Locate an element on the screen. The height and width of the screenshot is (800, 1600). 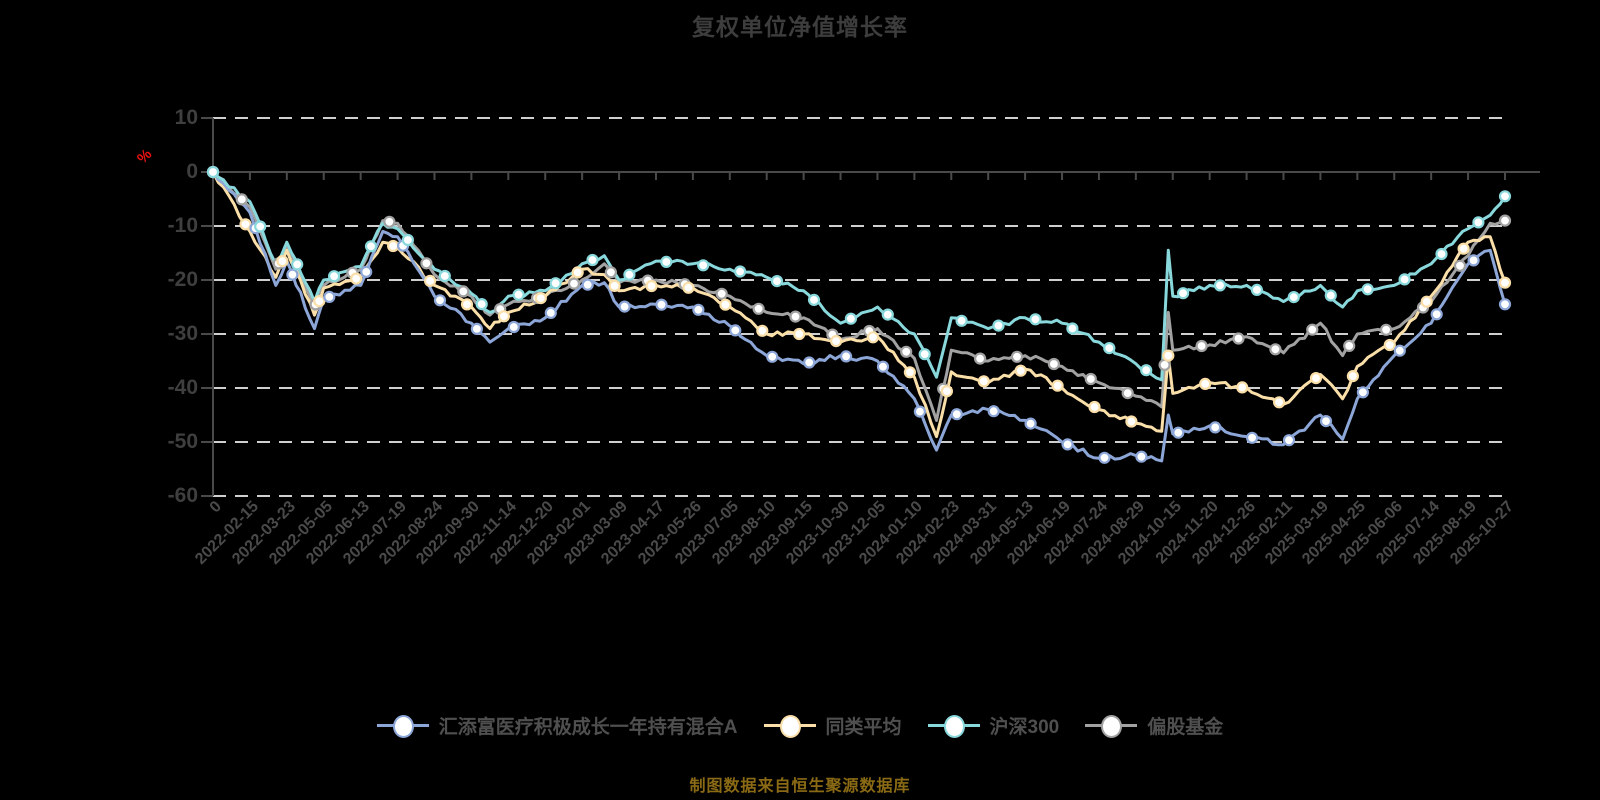
legend-label: 同类平均 is located at coordinates (863, 727).